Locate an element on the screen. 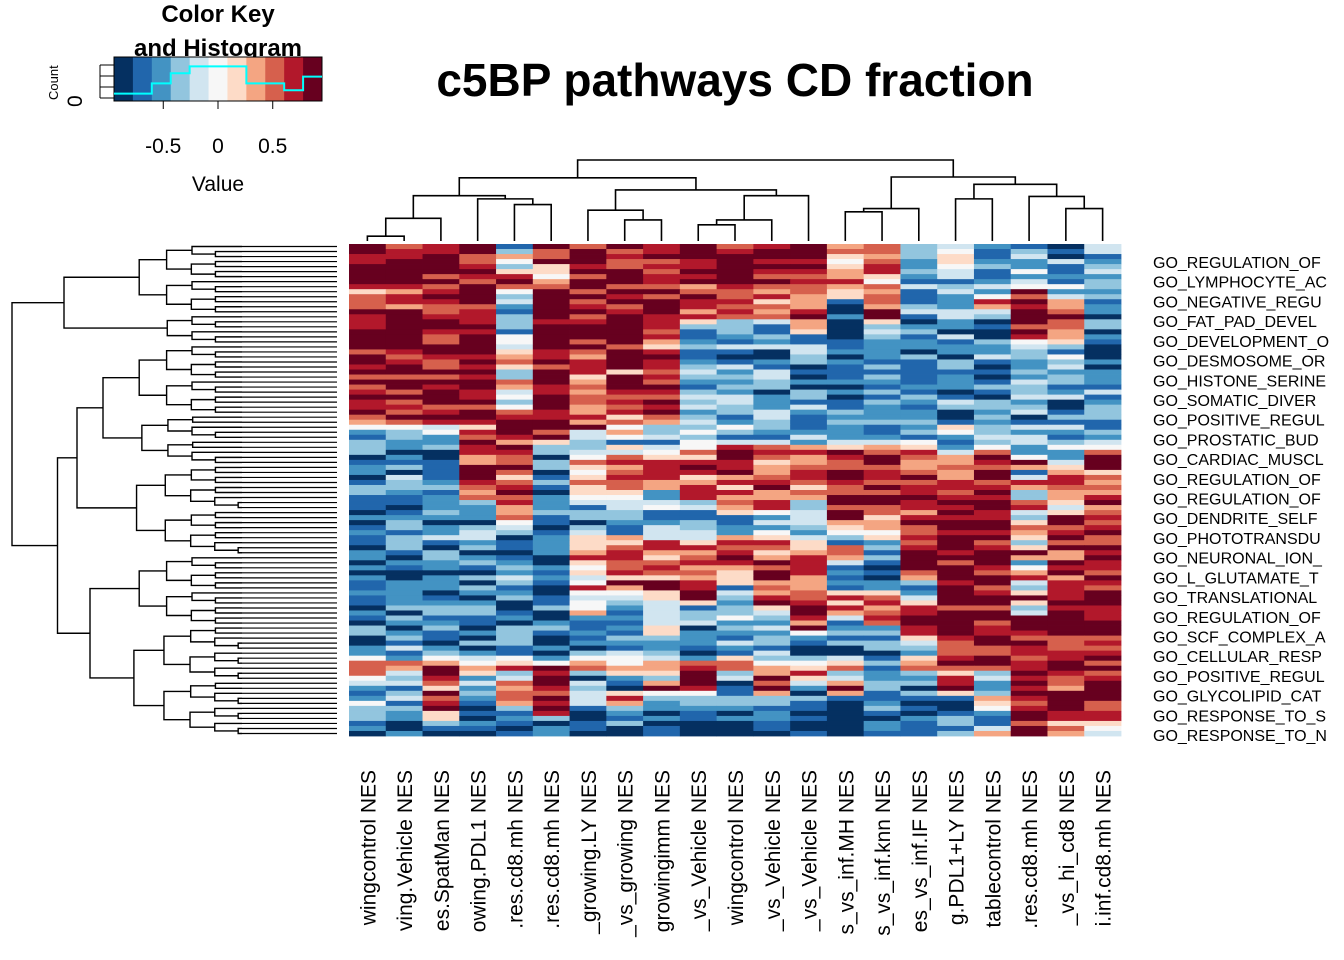  color-key-swatch is located at coordinates (293, 79).